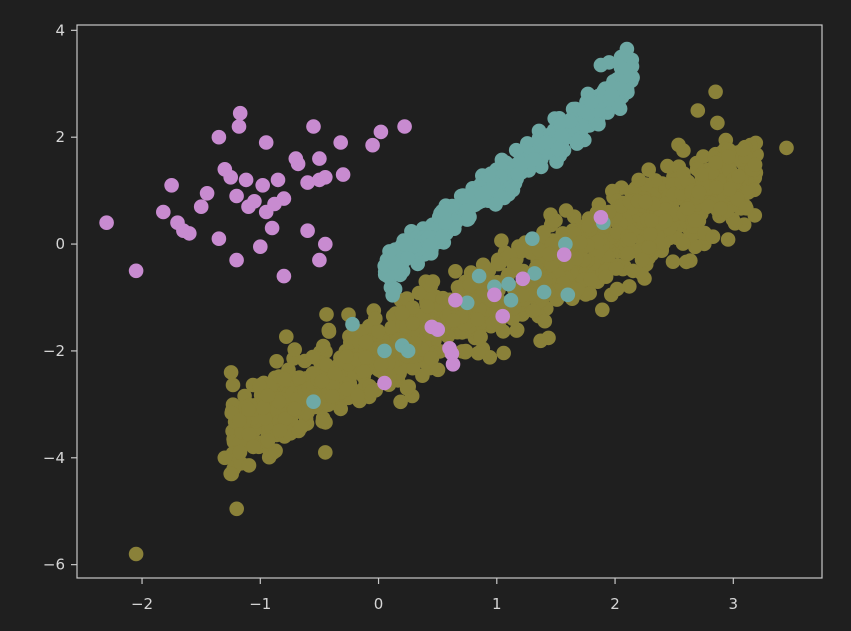 This screenshot has width=851, height=631. Describe the element at coordinates (497, 604) in the screenshot. I see `x-tick-label: 1` at that location.